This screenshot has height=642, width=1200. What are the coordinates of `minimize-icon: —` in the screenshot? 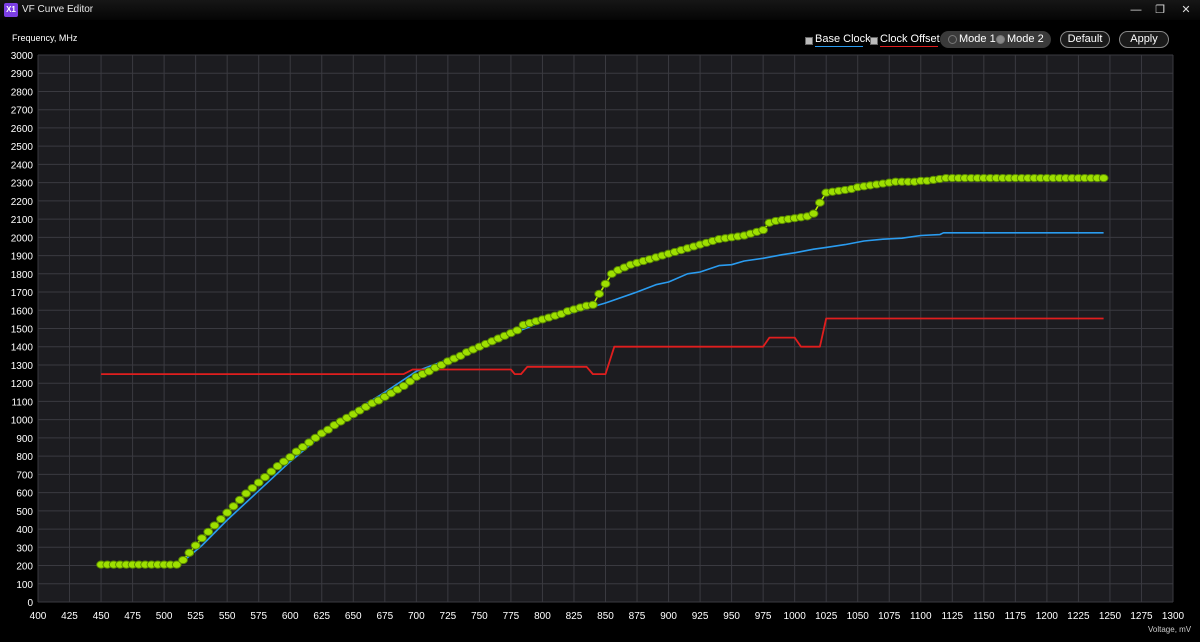 It's located at (1136, 10).